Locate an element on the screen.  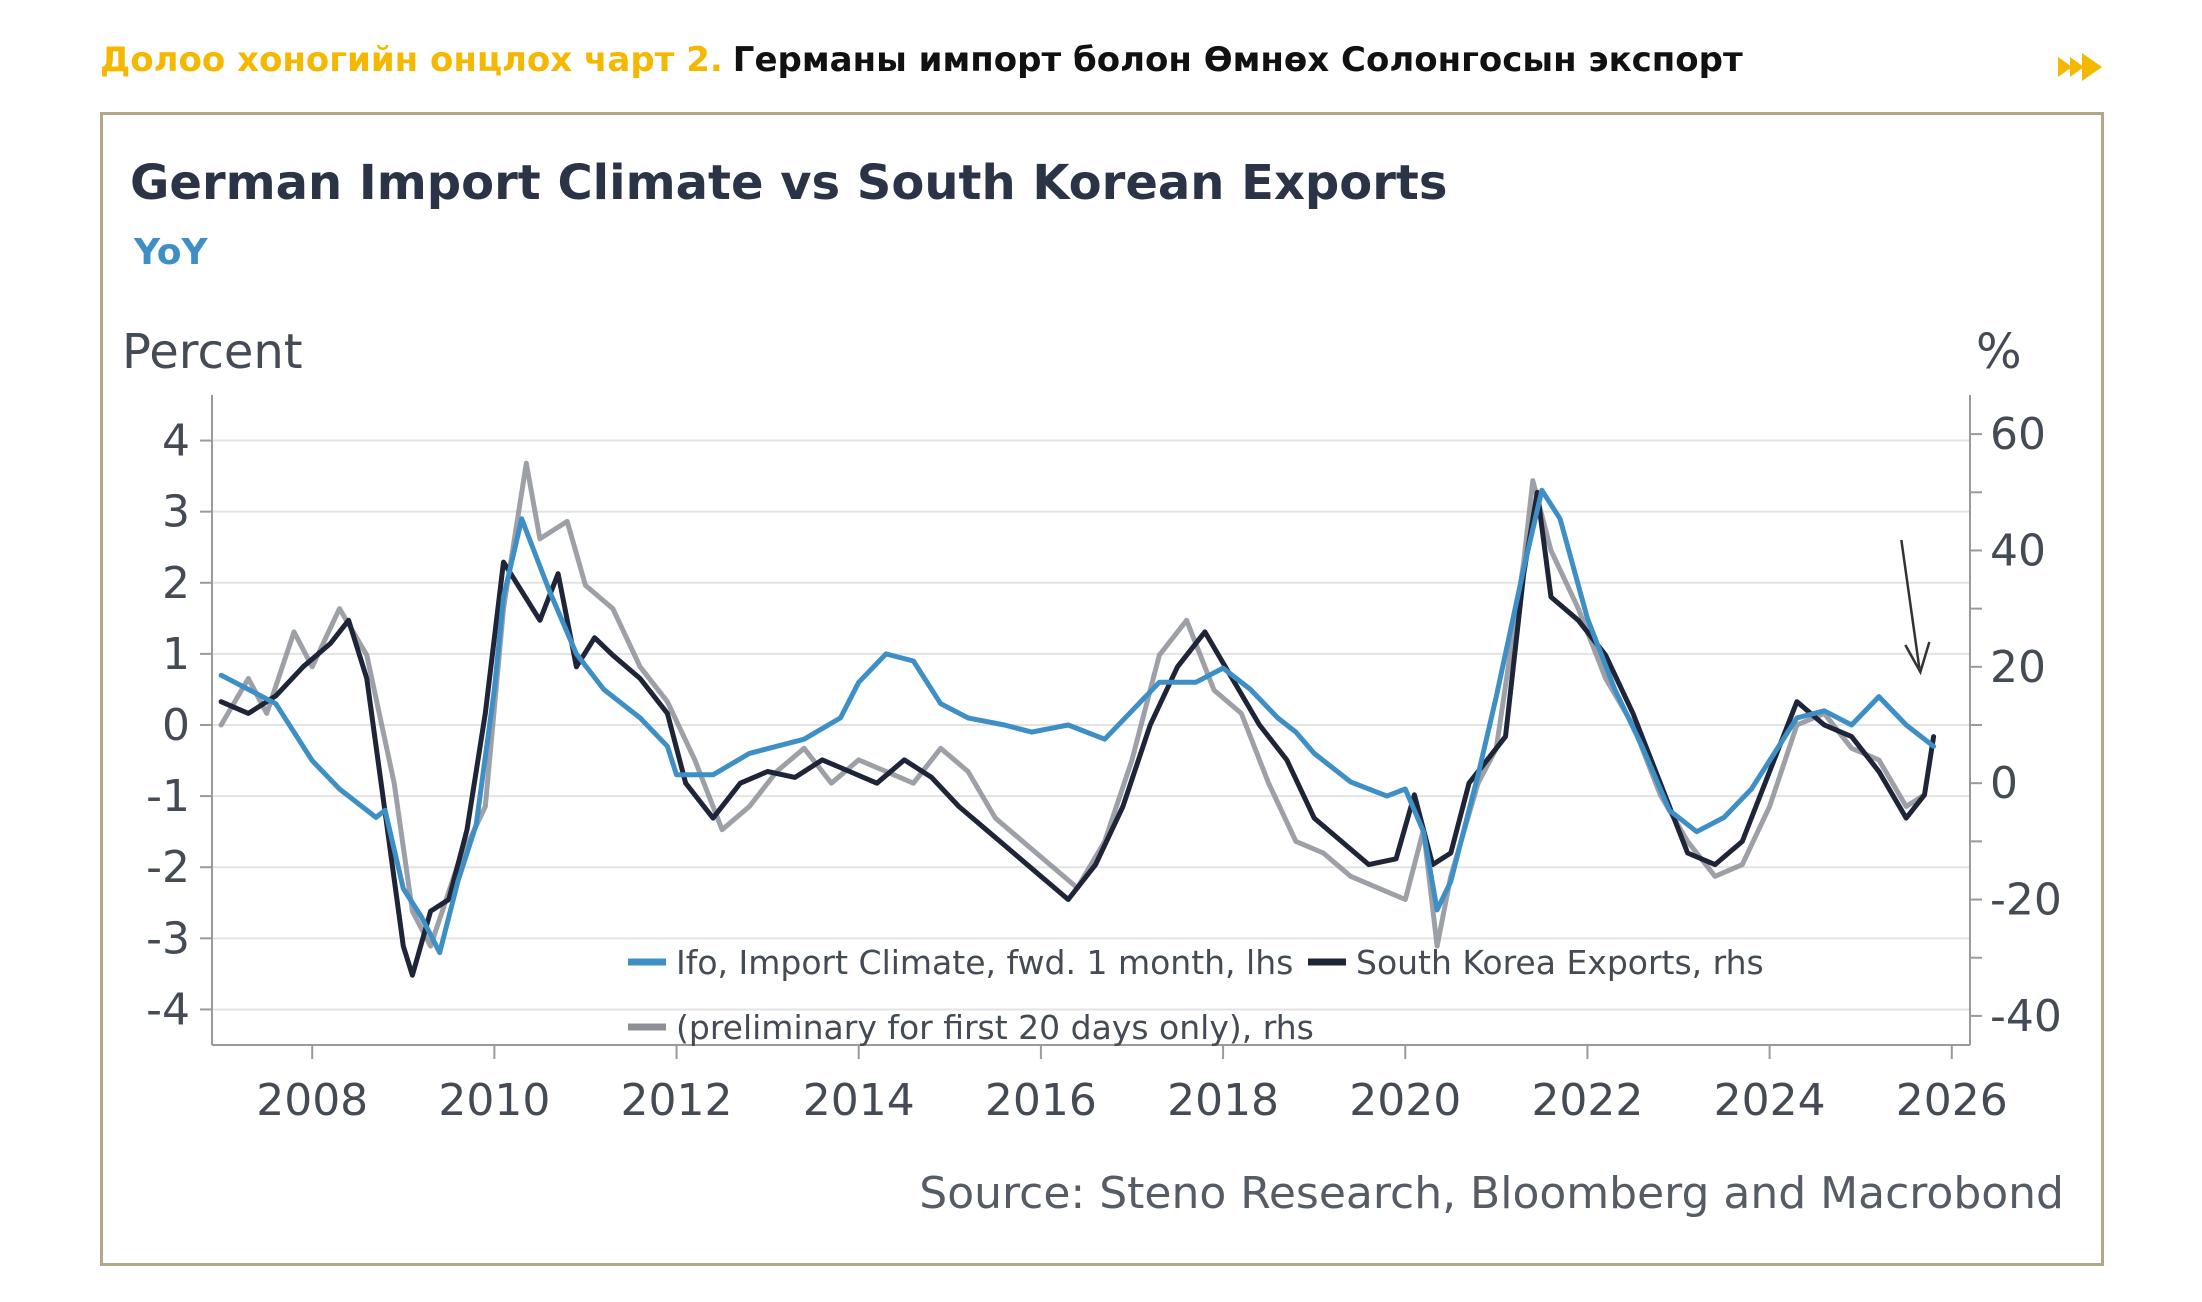
right-axis-unit: % is located at coordinates (1999, 352).